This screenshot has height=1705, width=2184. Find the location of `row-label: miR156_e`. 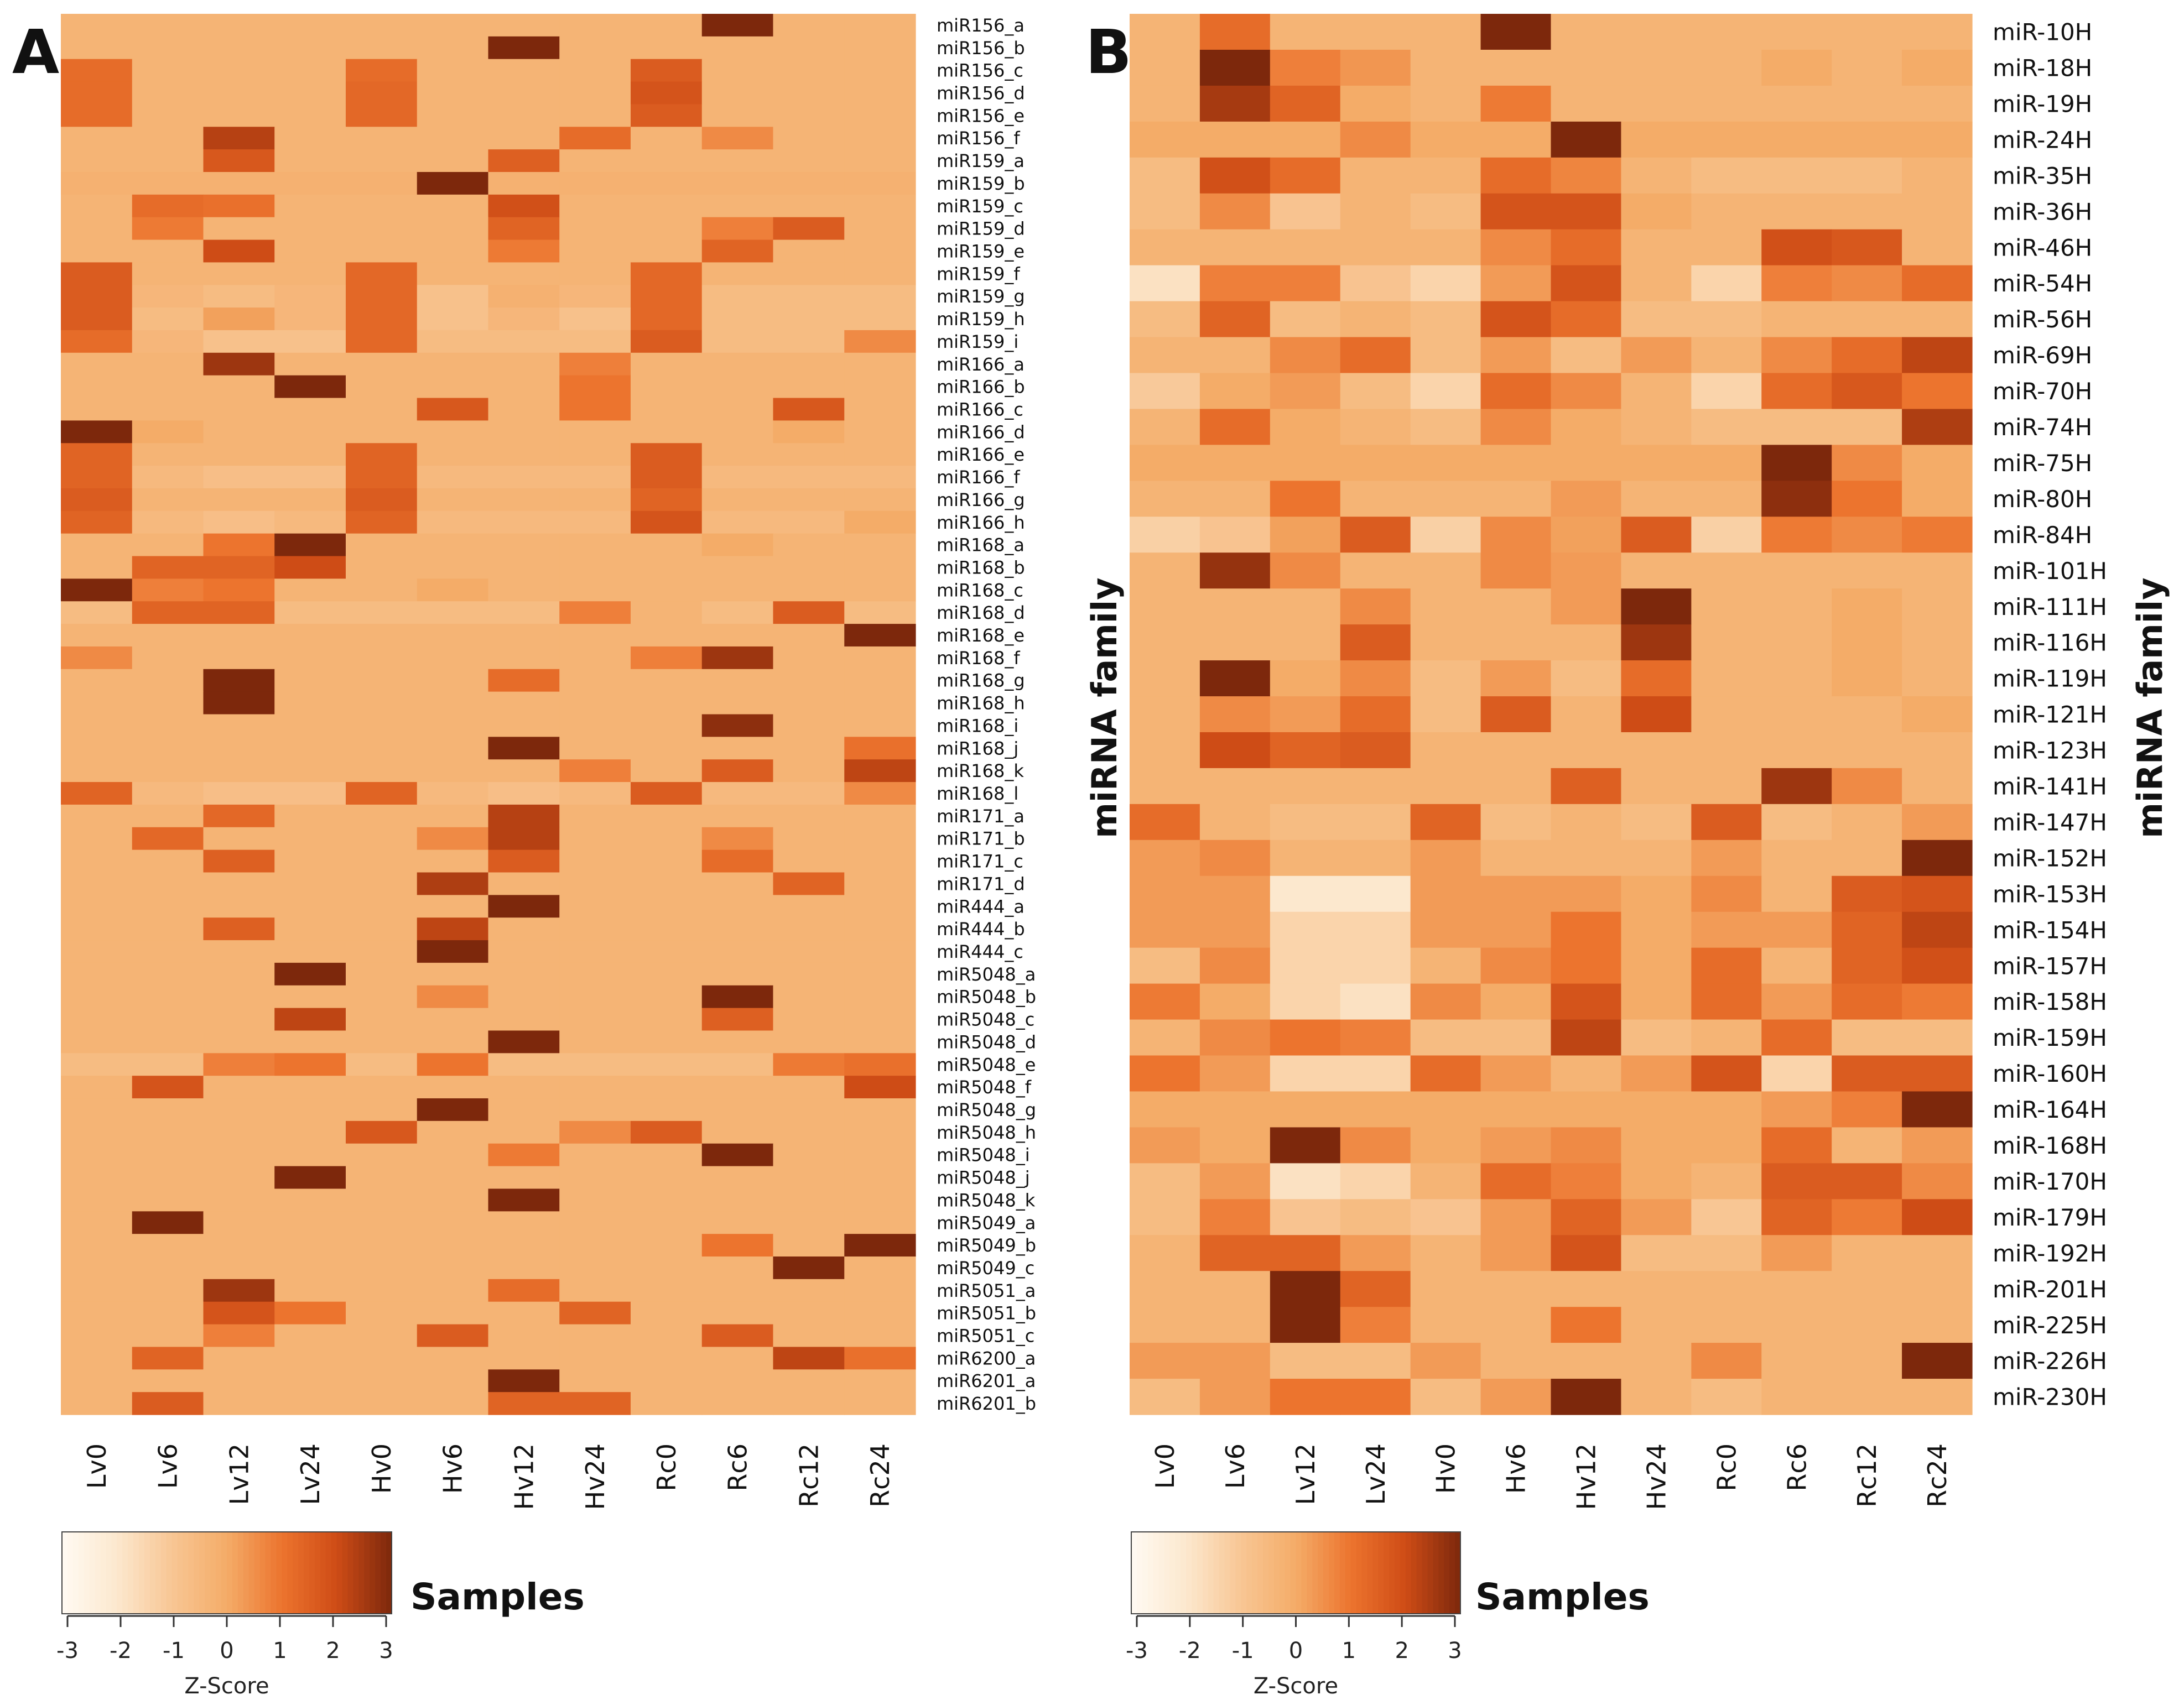

row-label: miR156_e is located at coordinates (981, 115).